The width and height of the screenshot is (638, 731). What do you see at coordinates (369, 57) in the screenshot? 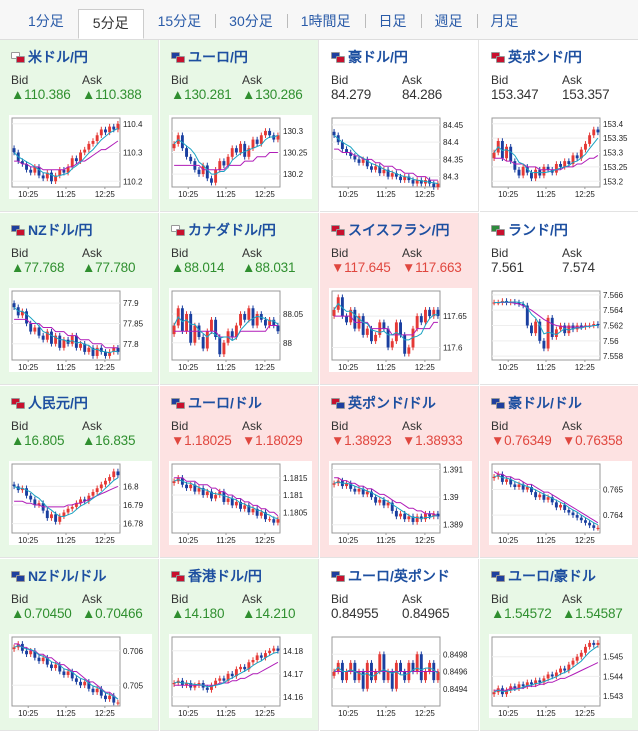
I see `pair-name-link: 豪ドル/円` at bounding box center [369, 57].